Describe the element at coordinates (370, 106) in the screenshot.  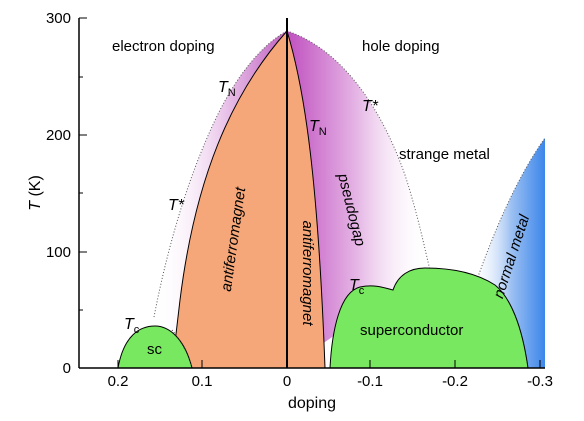
I see `label-tstar-hole: T*` at that location.